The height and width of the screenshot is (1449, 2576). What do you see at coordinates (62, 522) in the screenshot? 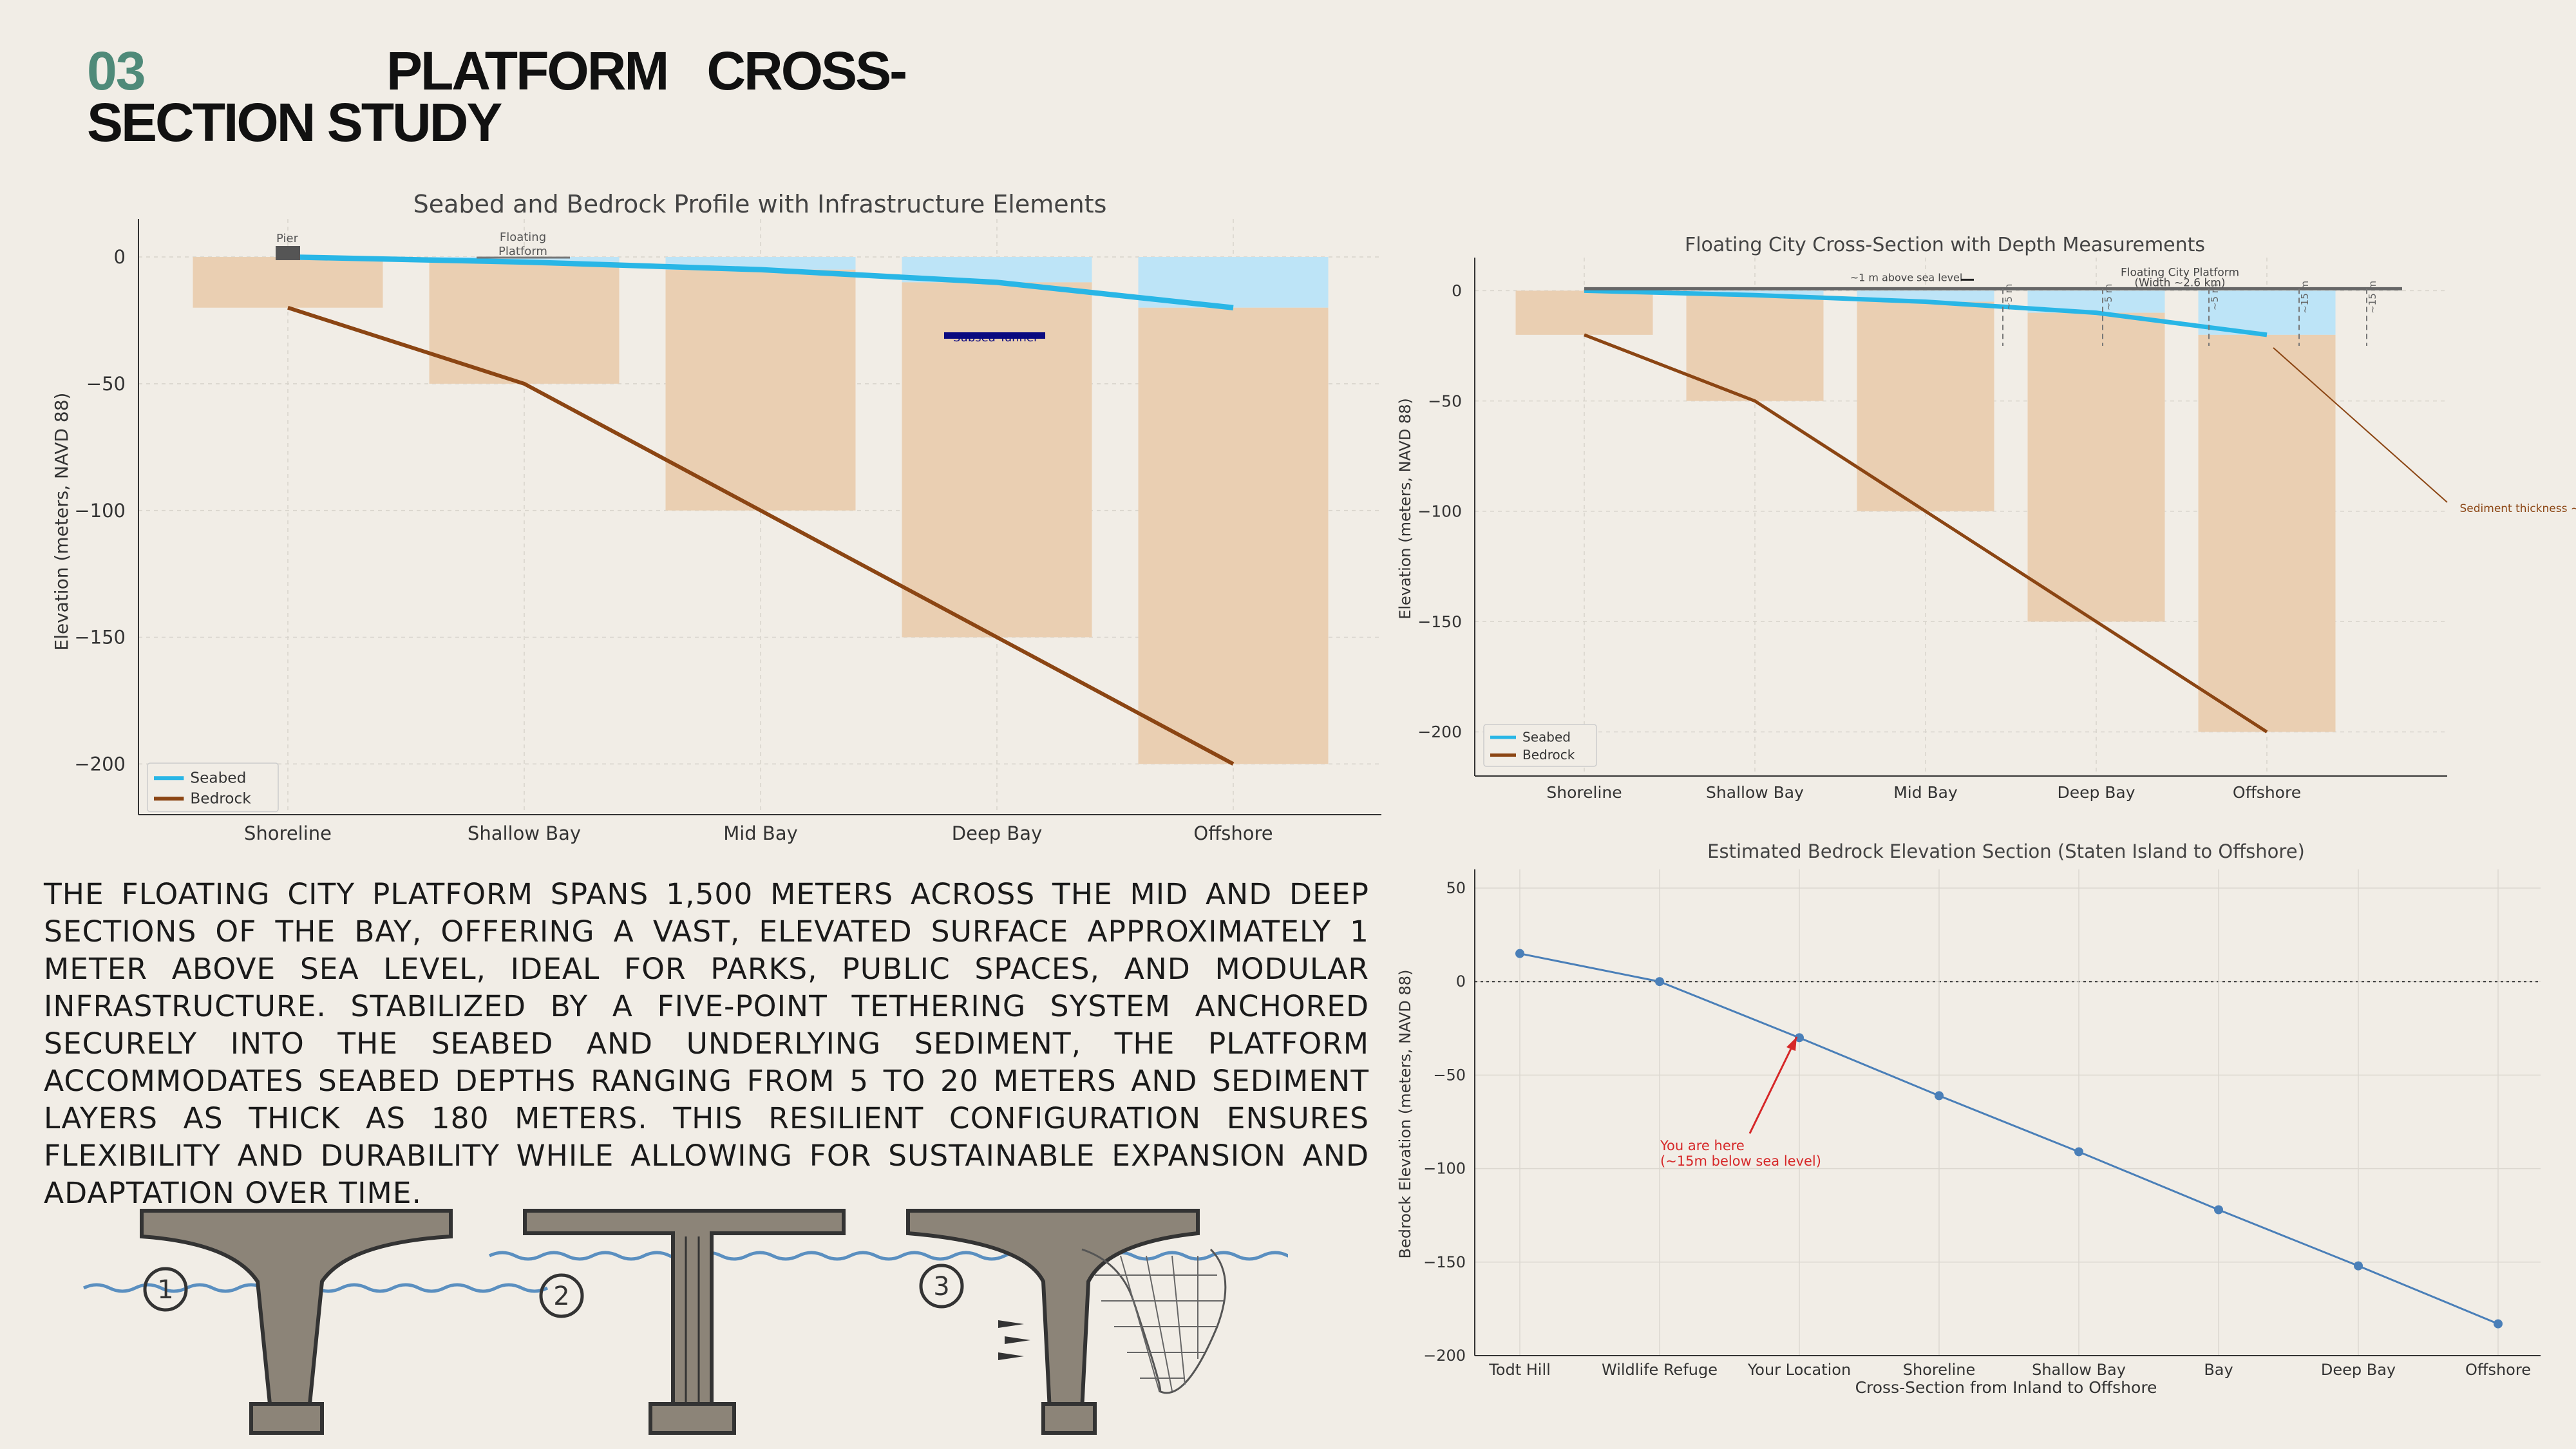
I see `chart1-ylabel: Elevation (meters, NAVD 88)` at bounding box center [62, 522].